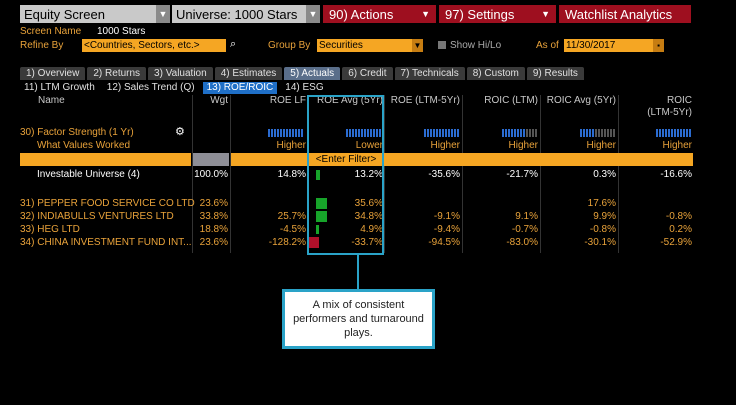 The image size is (736, 405). I want to click on filter-bar-values, so click(462, 159).